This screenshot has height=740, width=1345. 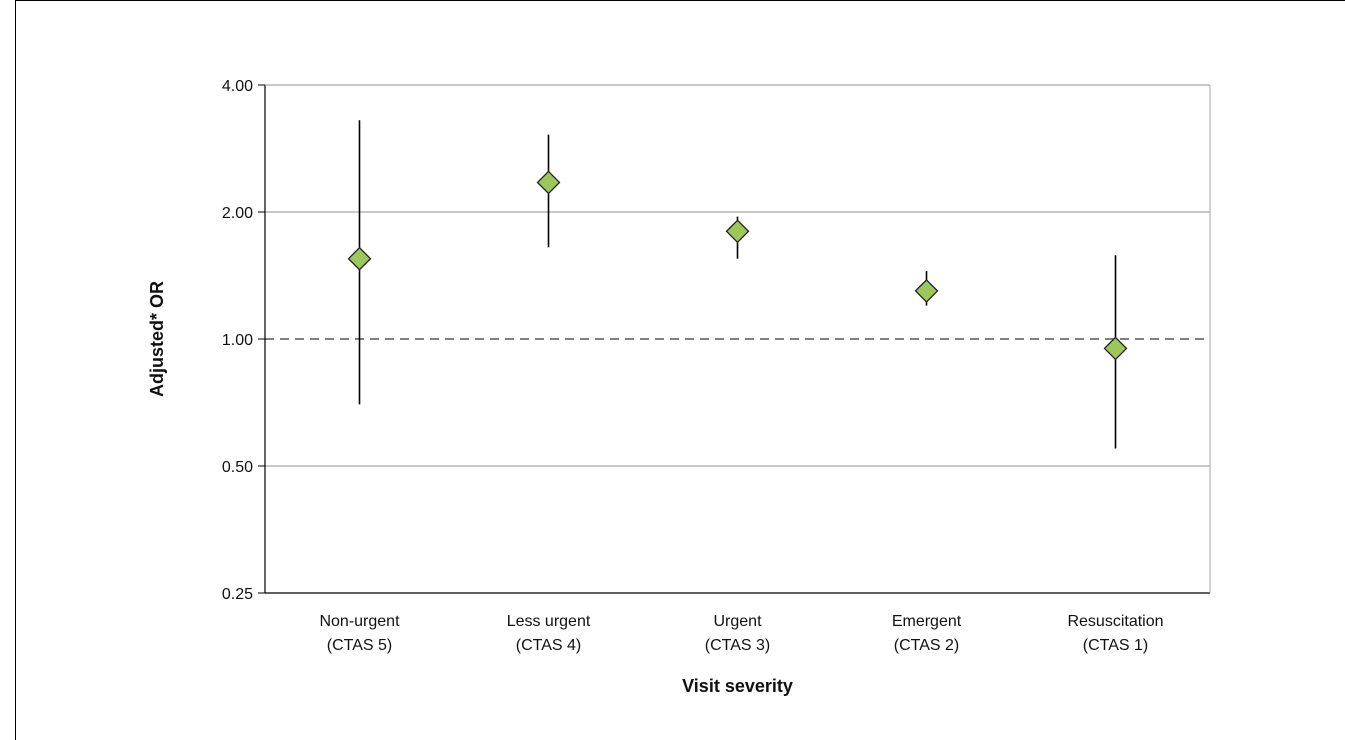 I want to click on category-code-label: (CTAS 2), so click(x=926, y=645).